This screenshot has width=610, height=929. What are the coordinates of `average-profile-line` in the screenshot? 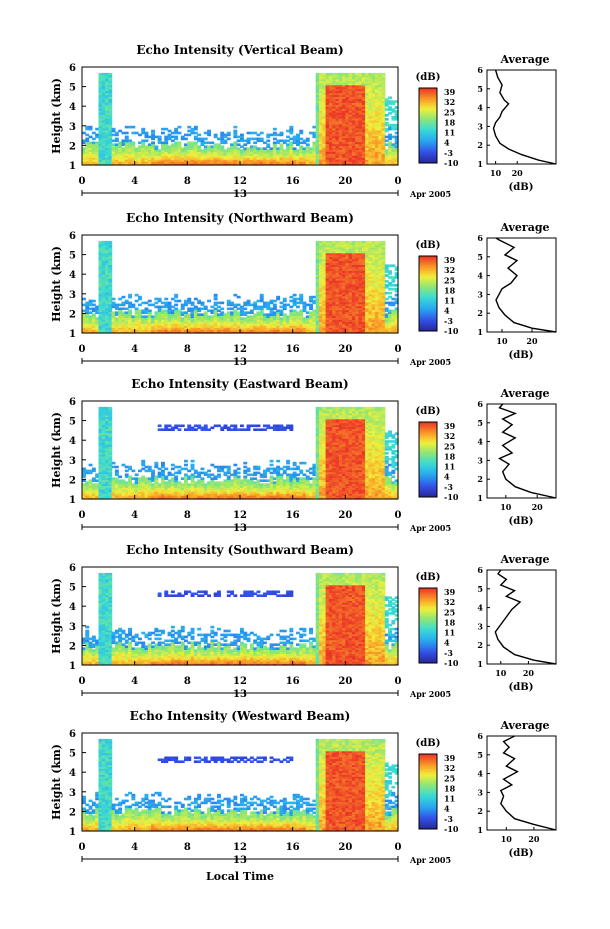 It's located at (524, 117).